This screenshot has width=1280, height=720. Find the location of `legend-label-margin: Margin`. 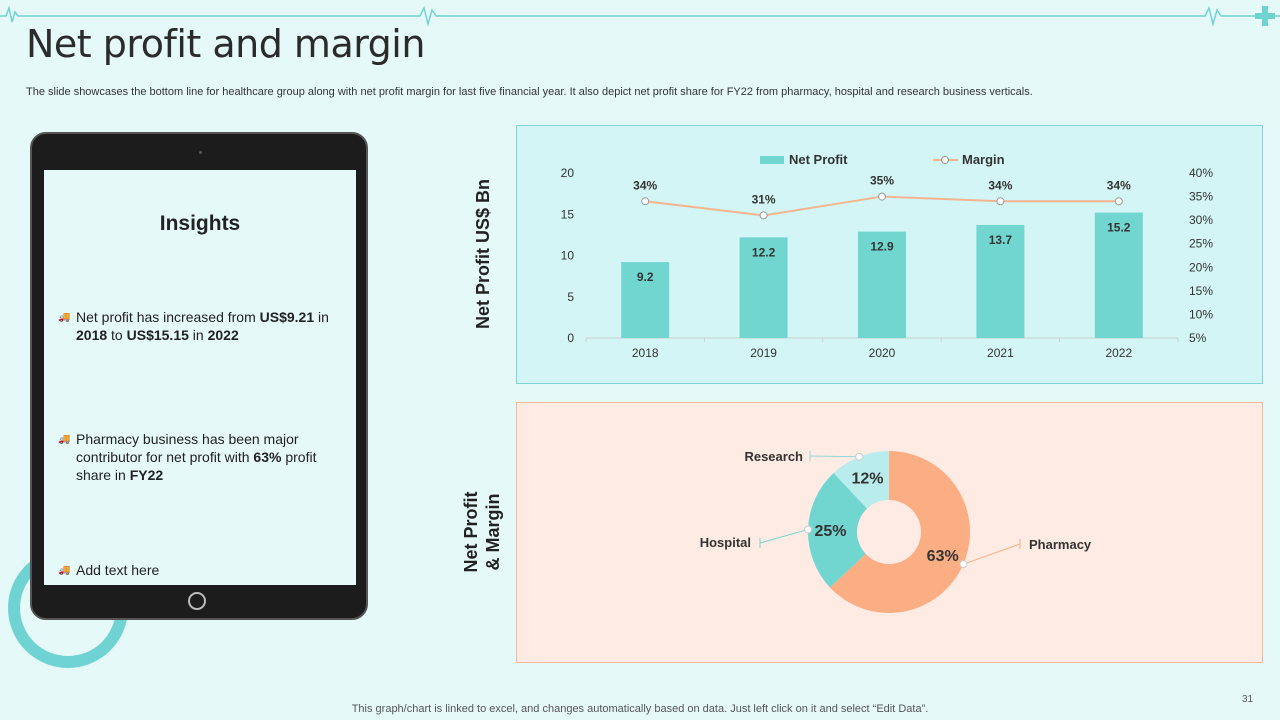

legend-label-margin: Margin is located at coordinates (983, 159).